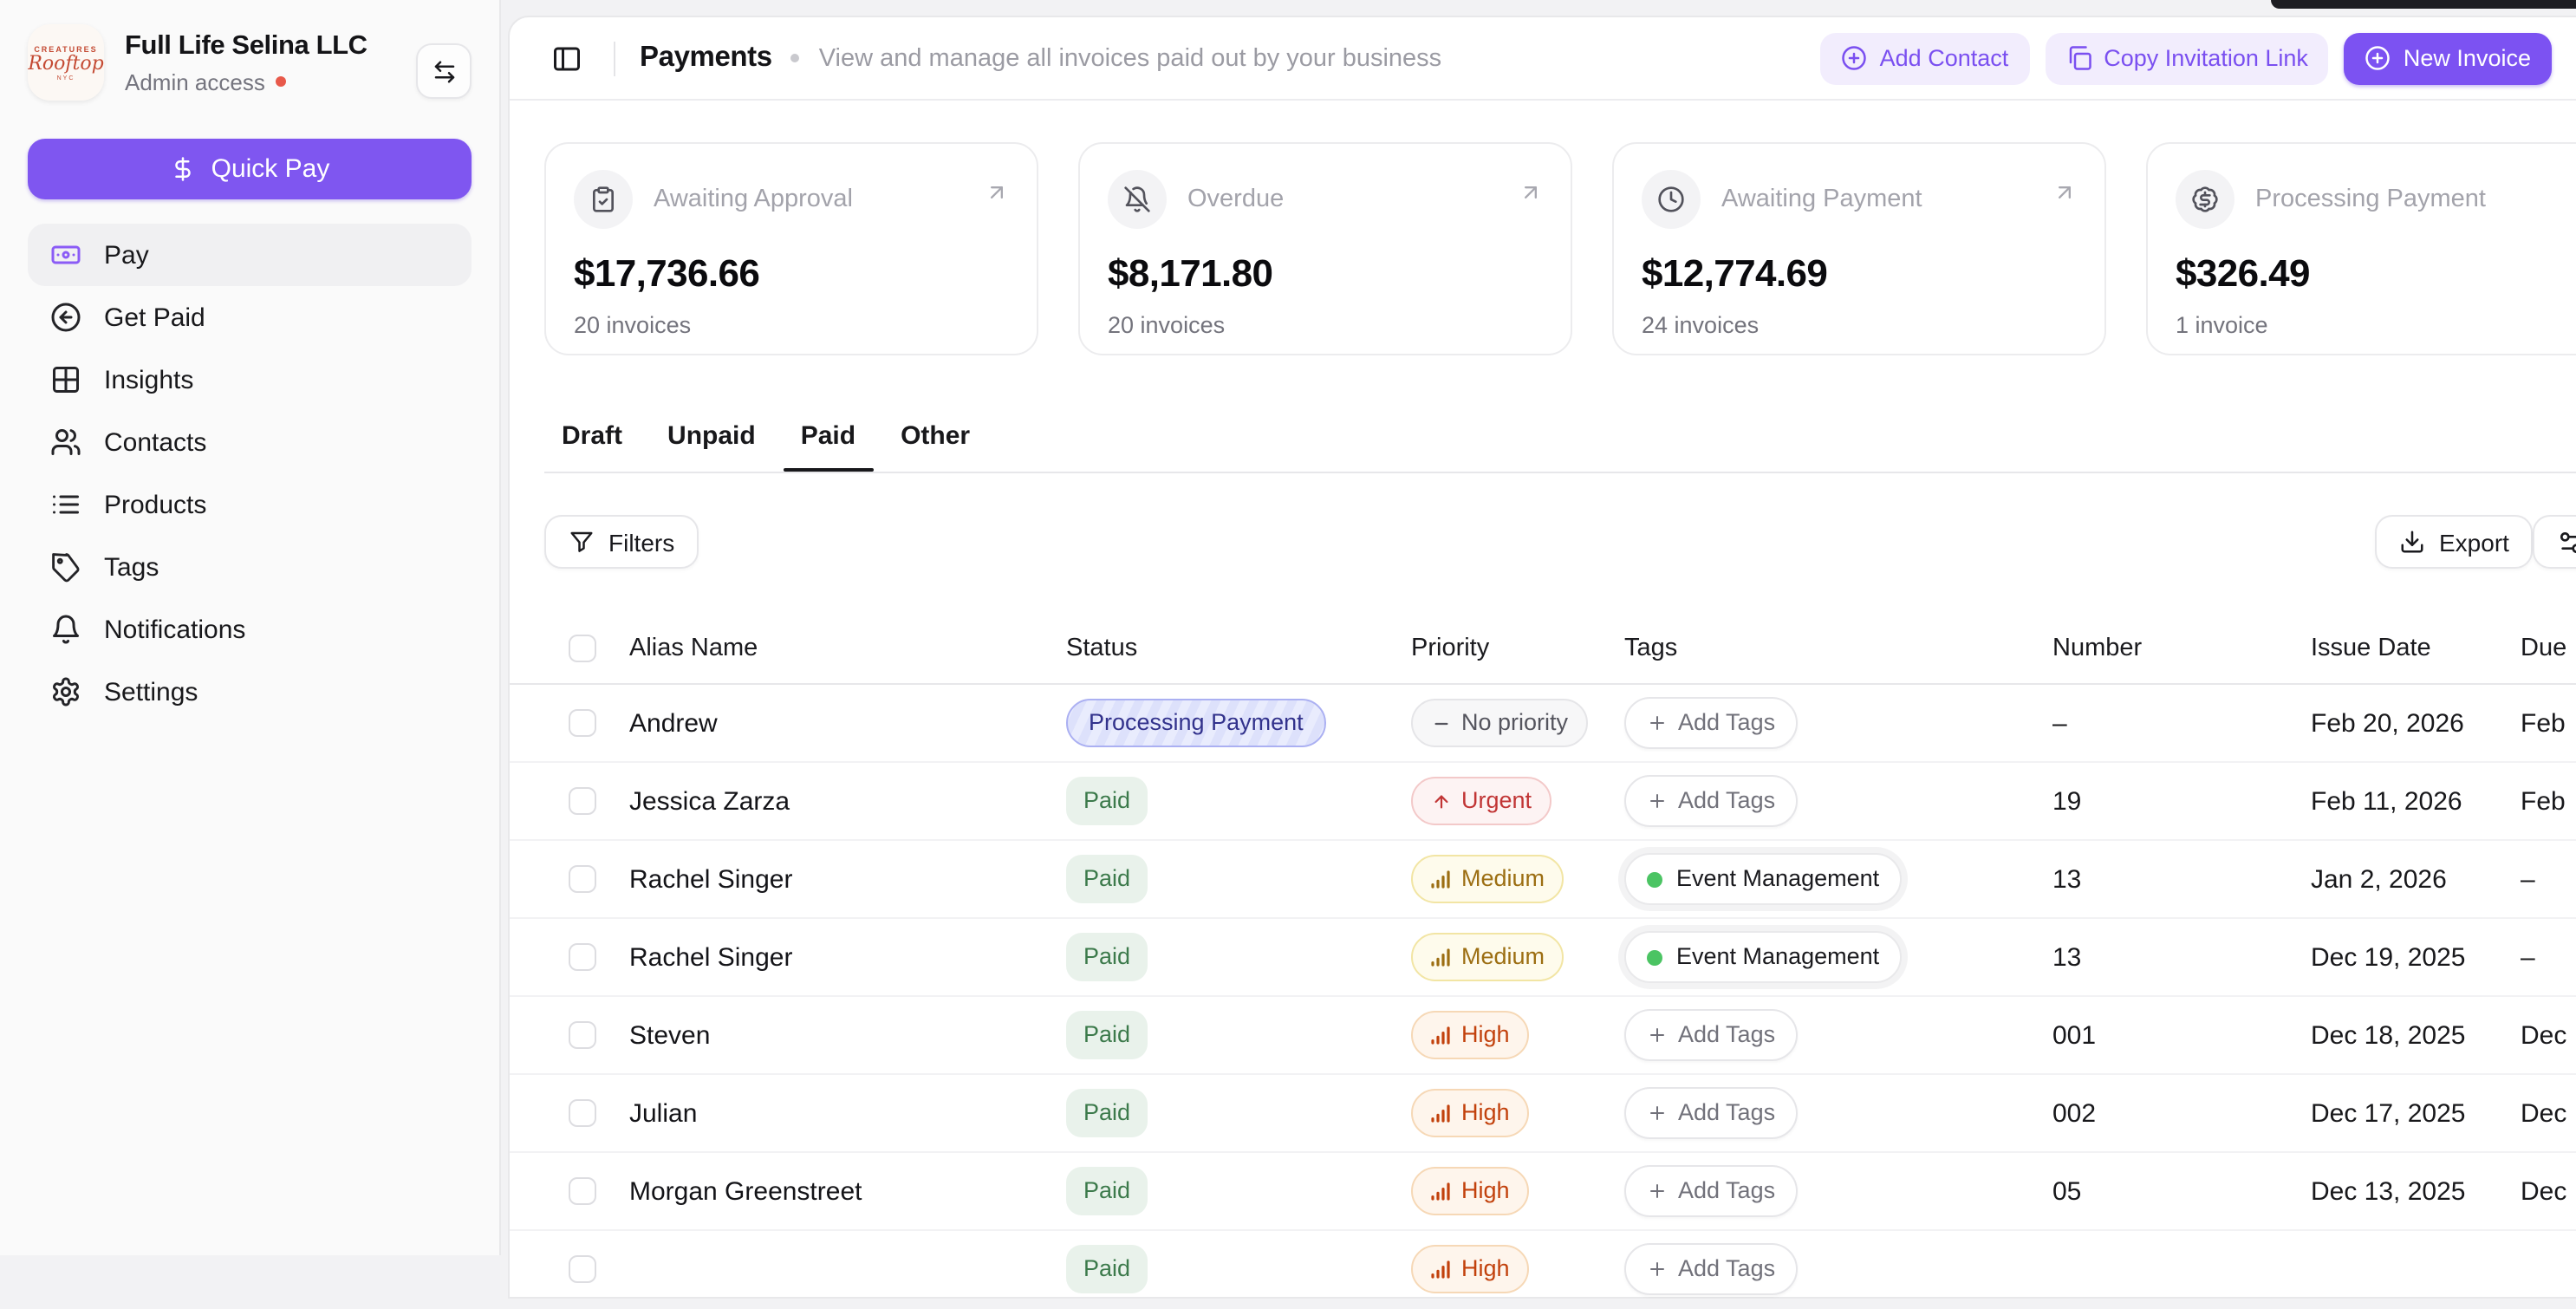 The image size is (2576, 1309). What do you see at coordinates (2386, 801) in the screenshot?
I see `issue-date-cell: Feb 11, 2026` at bounding box center [2386, 801].